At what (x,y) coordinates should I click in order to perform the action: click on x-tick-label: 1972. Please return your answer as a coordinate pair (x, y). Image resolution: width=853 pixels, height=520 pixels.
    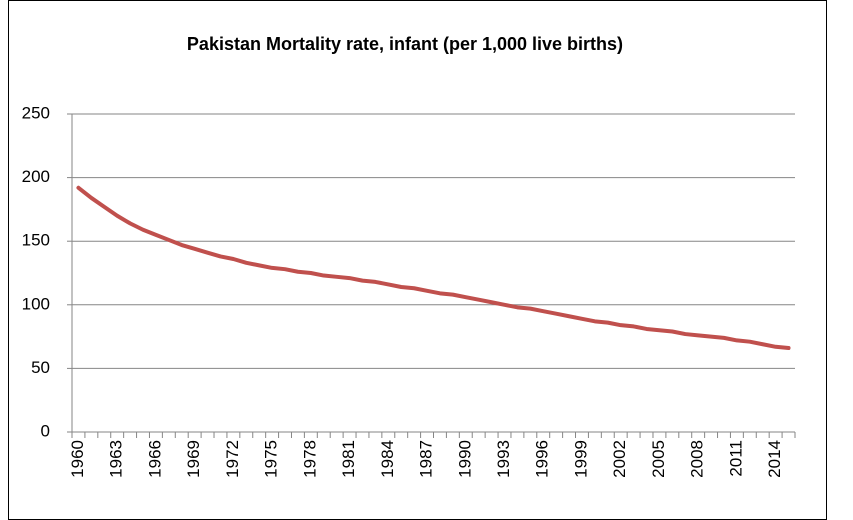
    Looking at the image, I should click on (232, 459).